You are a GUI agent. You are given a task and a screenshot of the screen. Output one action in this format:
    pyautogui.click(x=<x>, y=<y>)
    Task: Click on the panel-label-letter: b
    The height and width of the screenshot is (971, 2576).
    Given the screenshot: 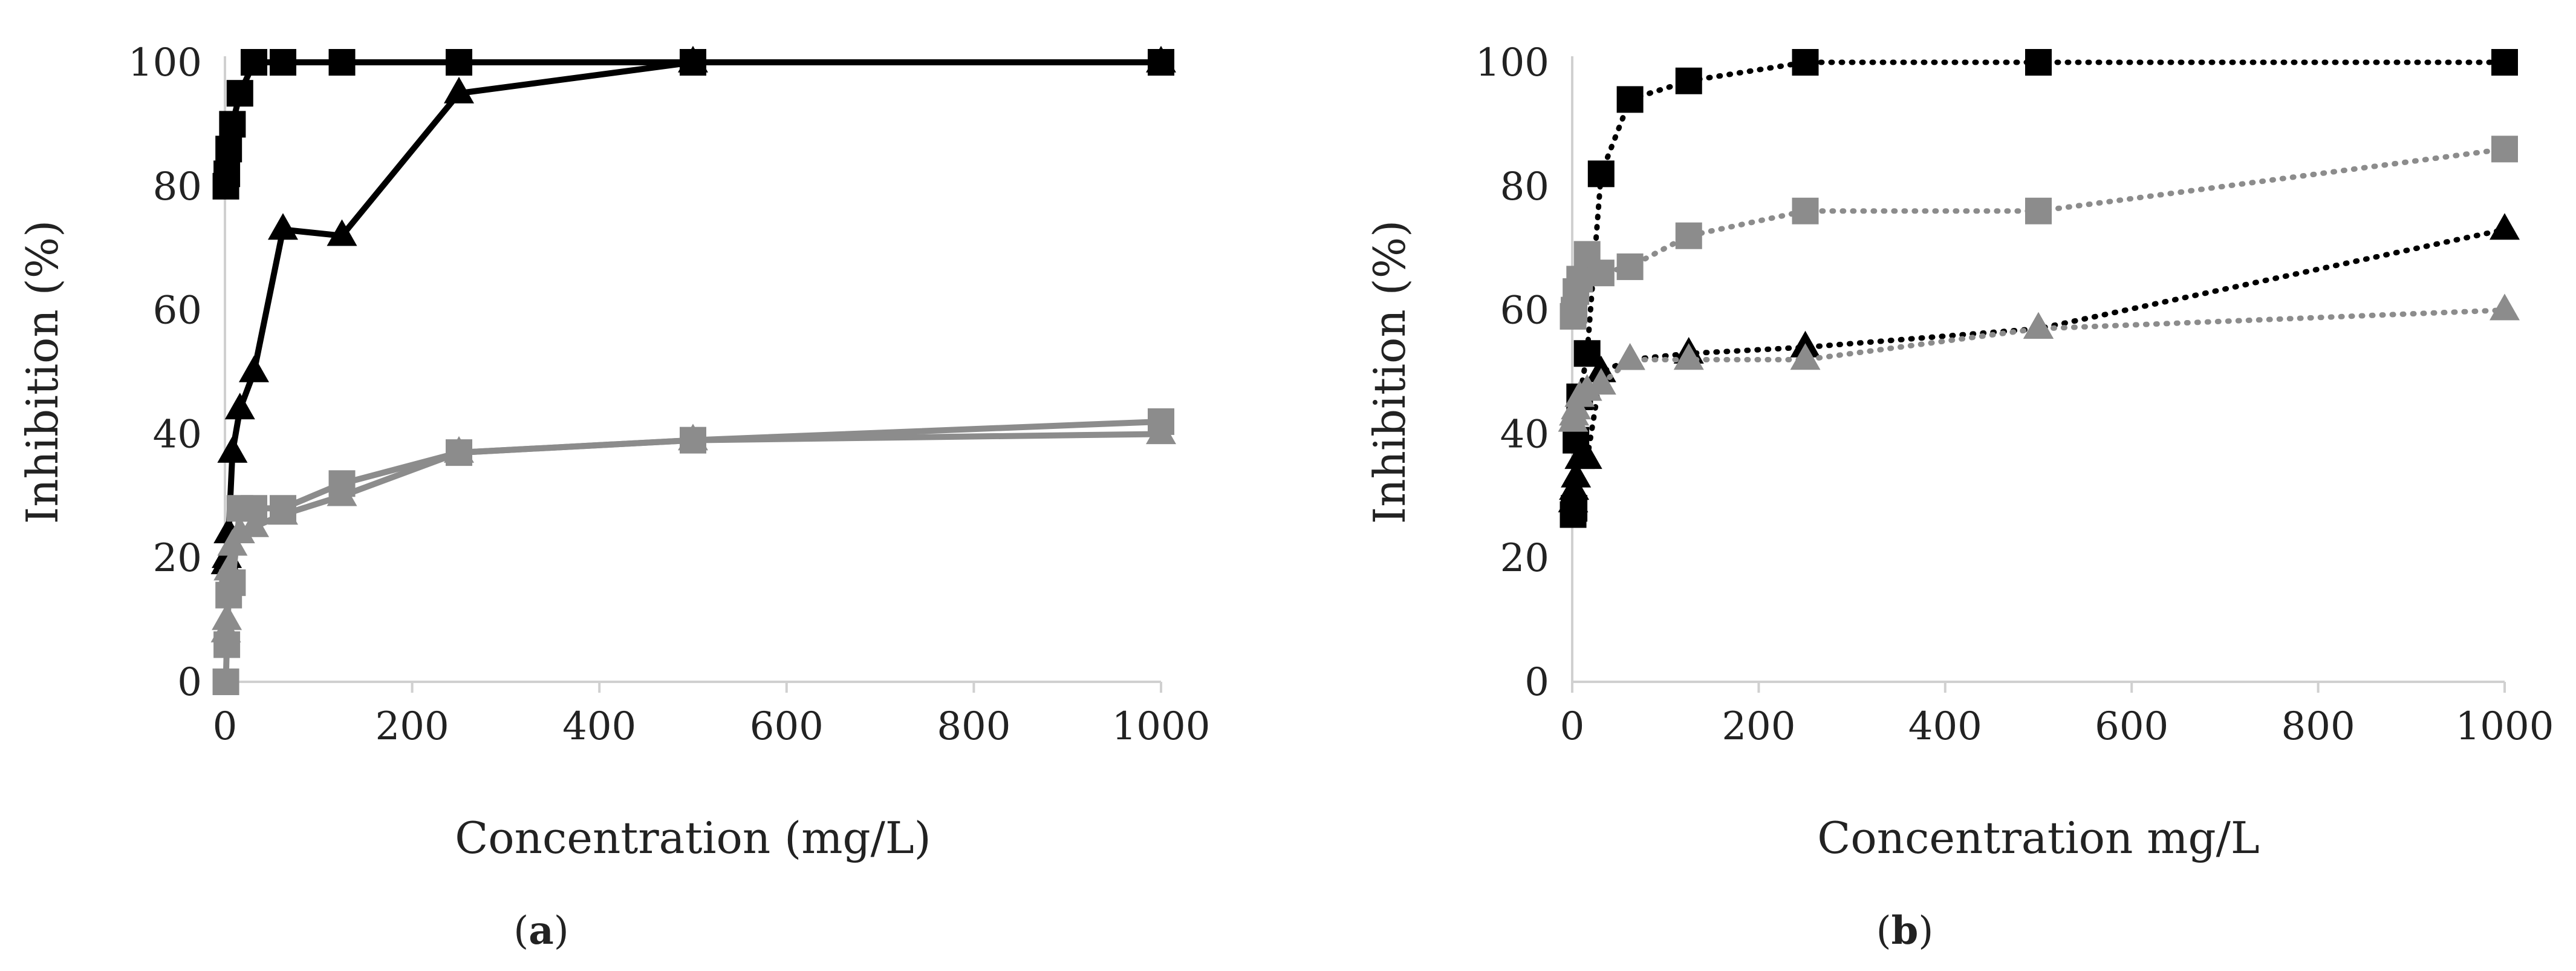 What is the action you would take?
    pyautogui.click(x=1905, y=930)
    